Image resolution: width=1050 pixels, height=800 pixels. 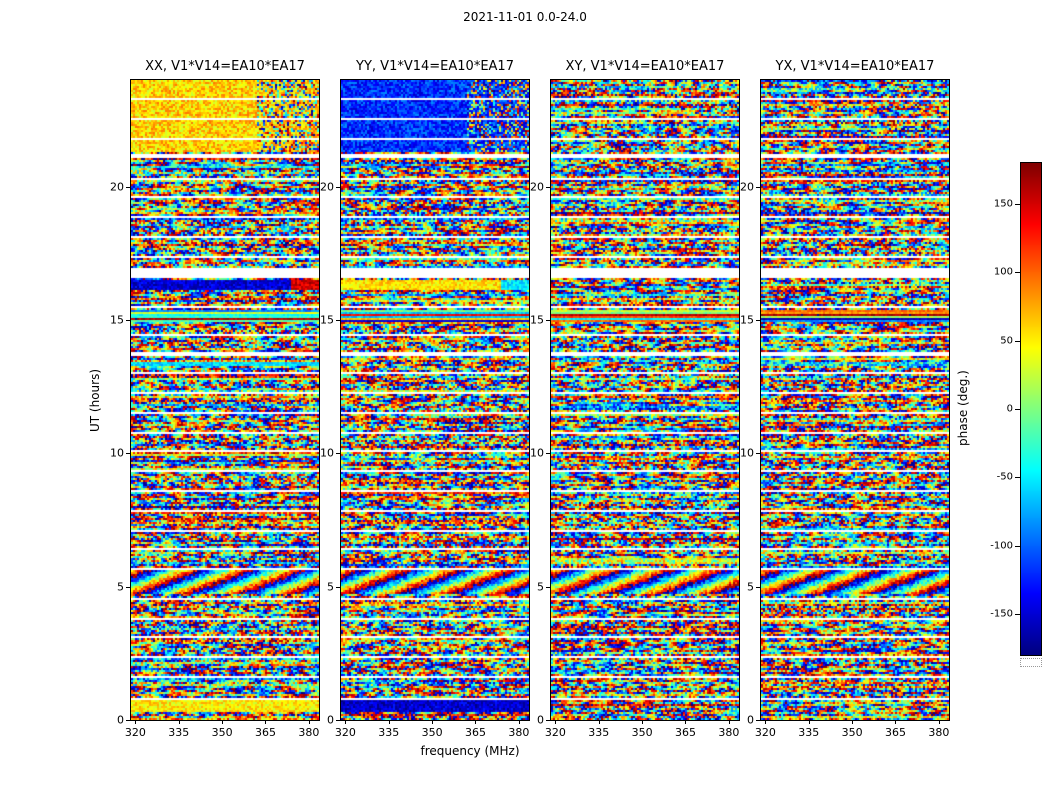 I want to click on colorbar-tick-label: 50, so click(x=1006, y=341).